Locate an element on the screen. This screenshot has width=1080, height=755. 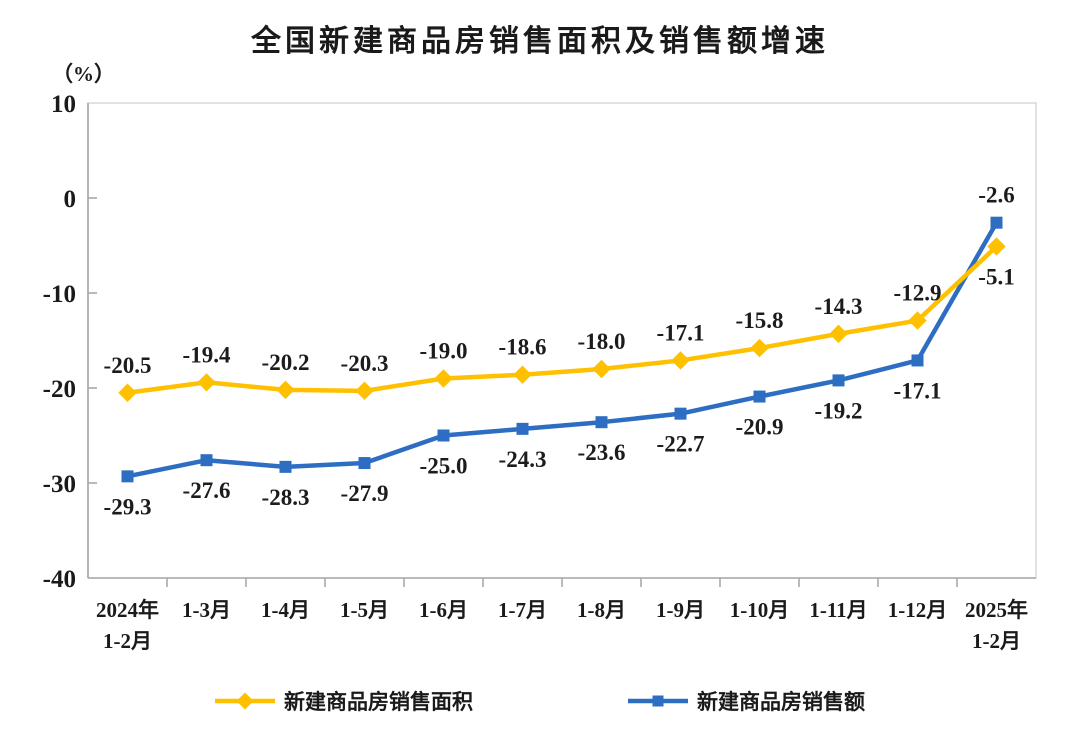
data-label: -18.0 is located at coordinates (602, 341).